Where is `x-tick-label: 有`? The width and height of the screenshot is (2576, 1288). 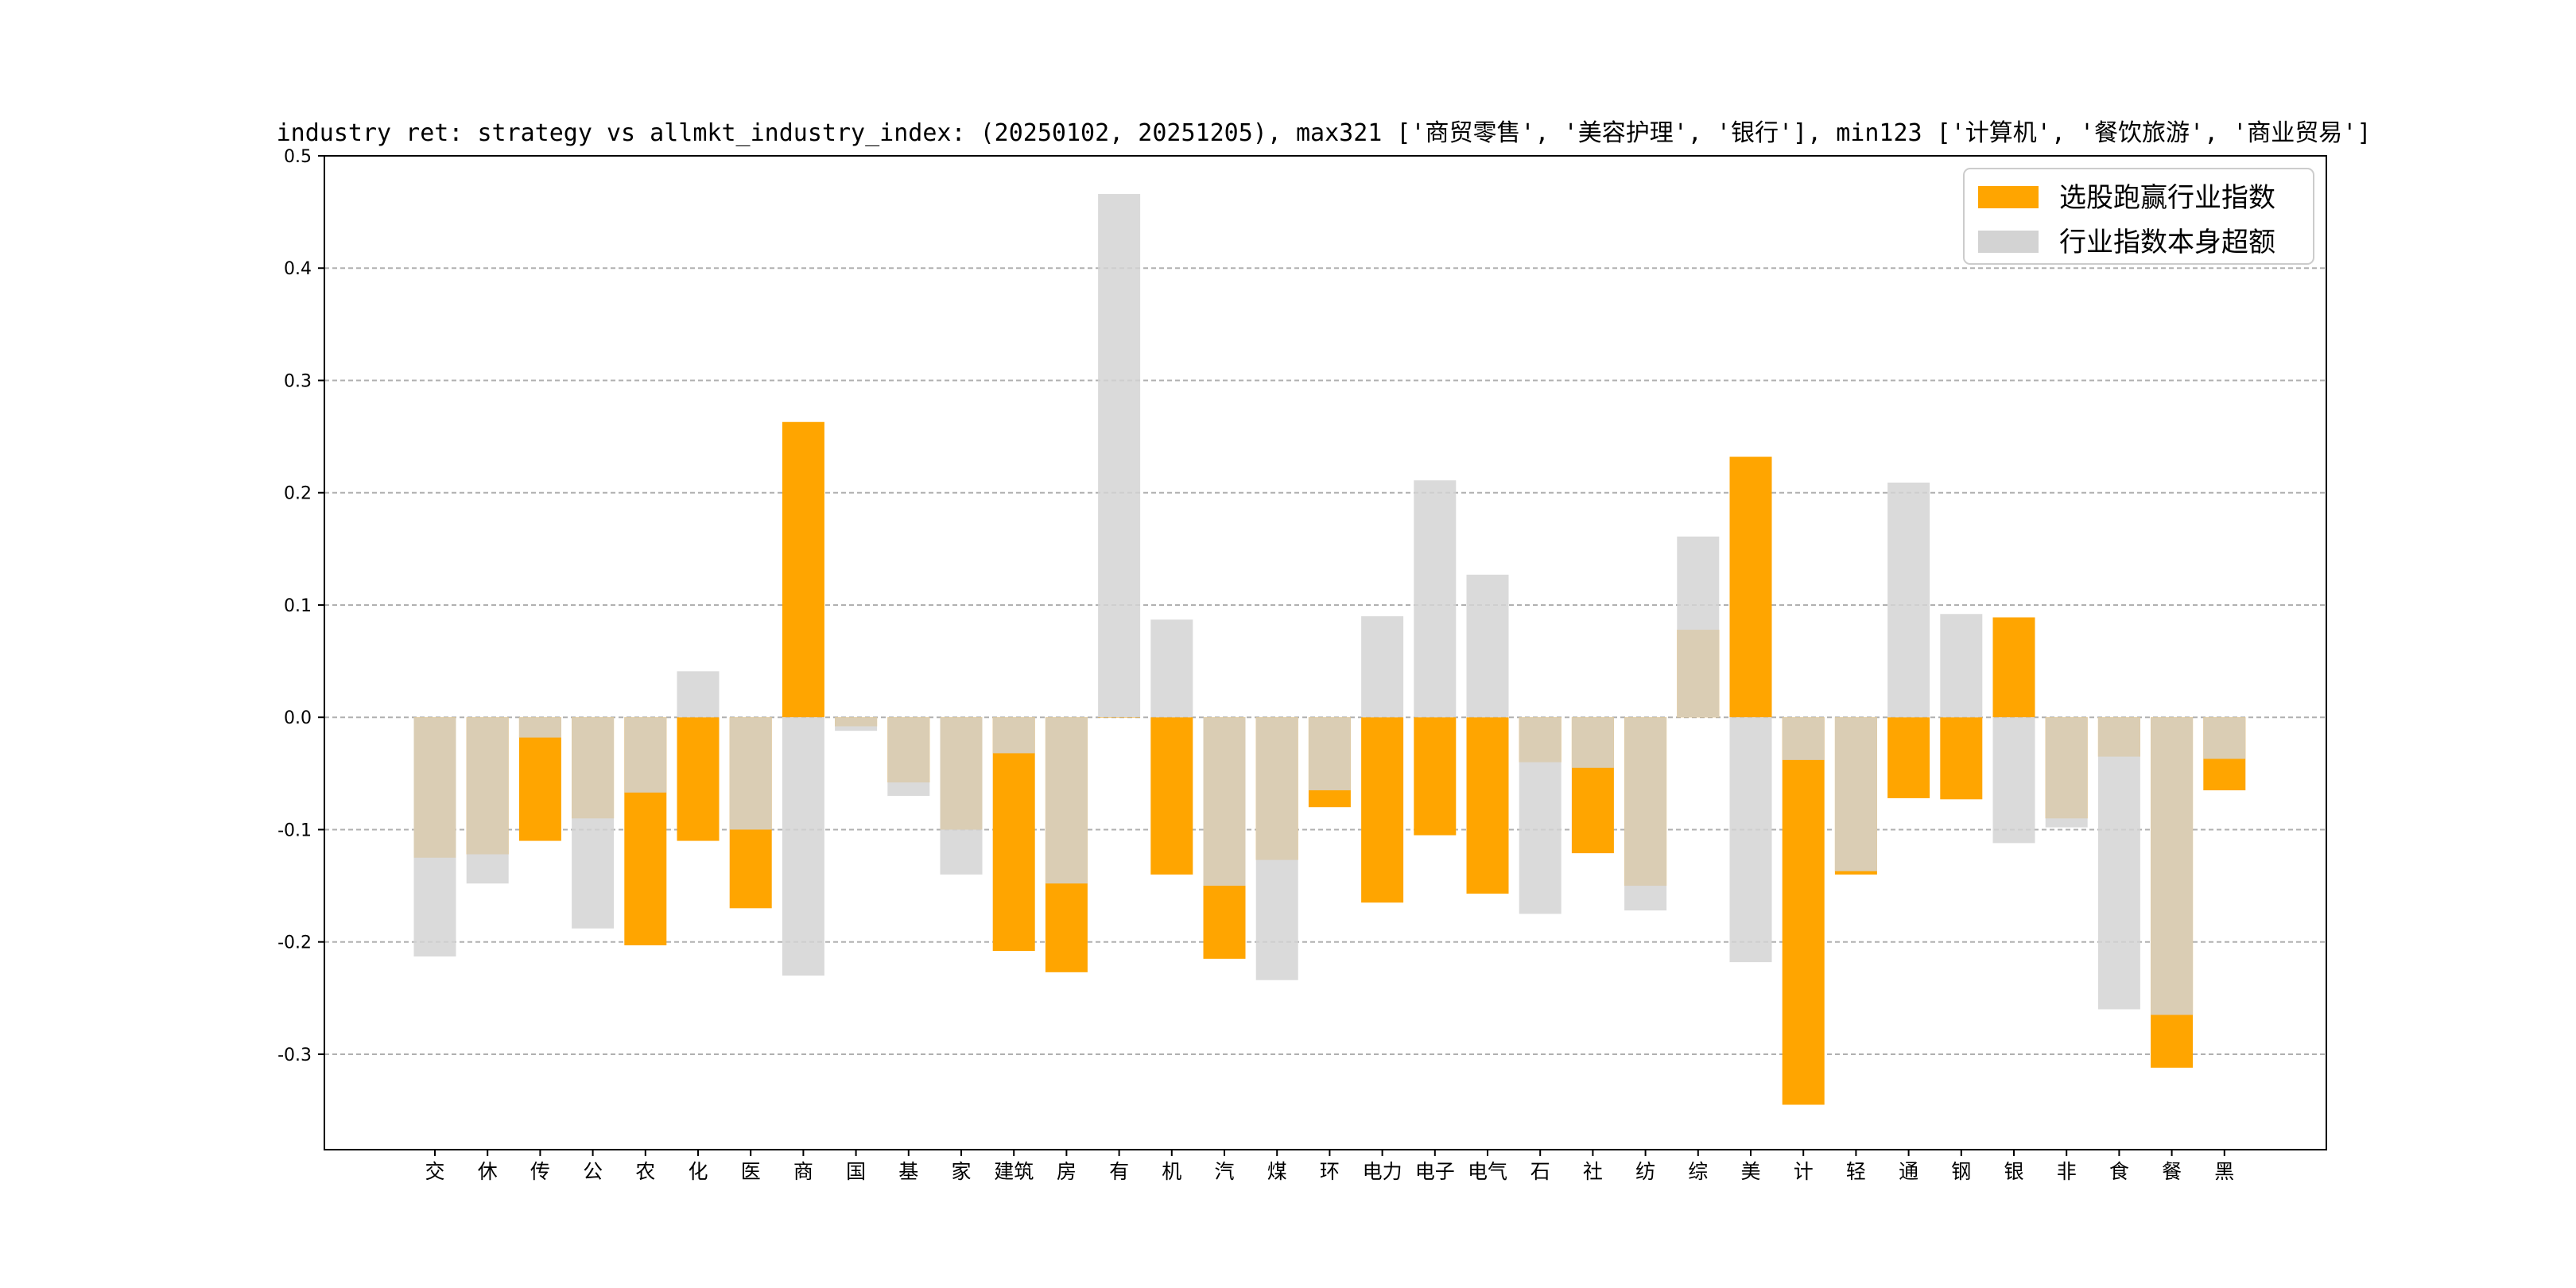 x-tick-label: 有 is located at coordinates (1119, 1171).